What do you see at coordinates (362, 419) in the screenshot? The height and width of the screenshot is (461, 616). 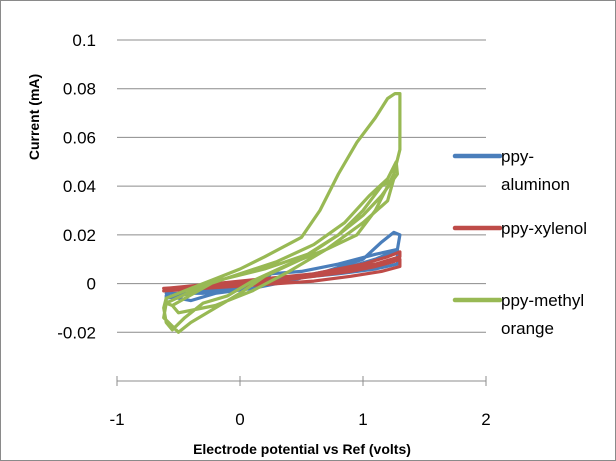 I see `x-tick-label: 1` at bounding box center [362, 419].